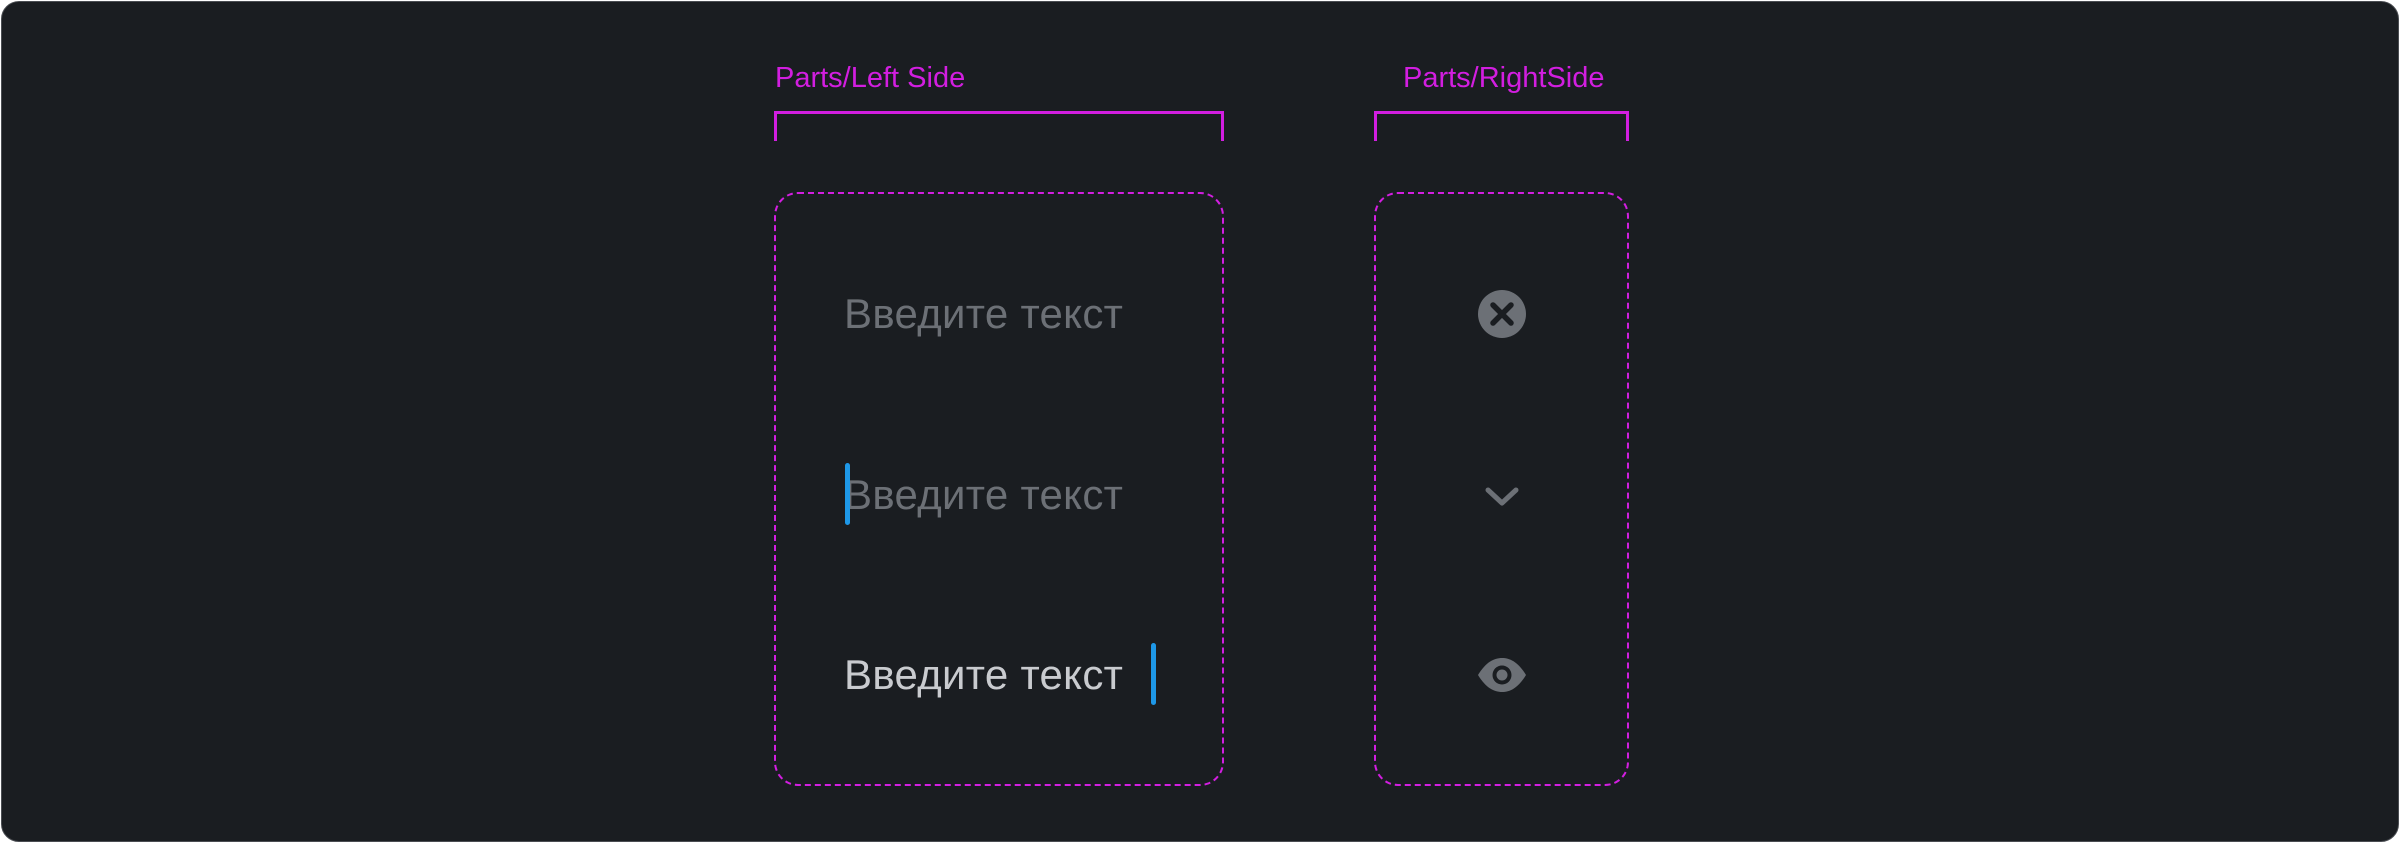 This screenshot has width=2400, height=843. I want to click on left-side-group-label: Parts/Left Side, so click(870, 78).